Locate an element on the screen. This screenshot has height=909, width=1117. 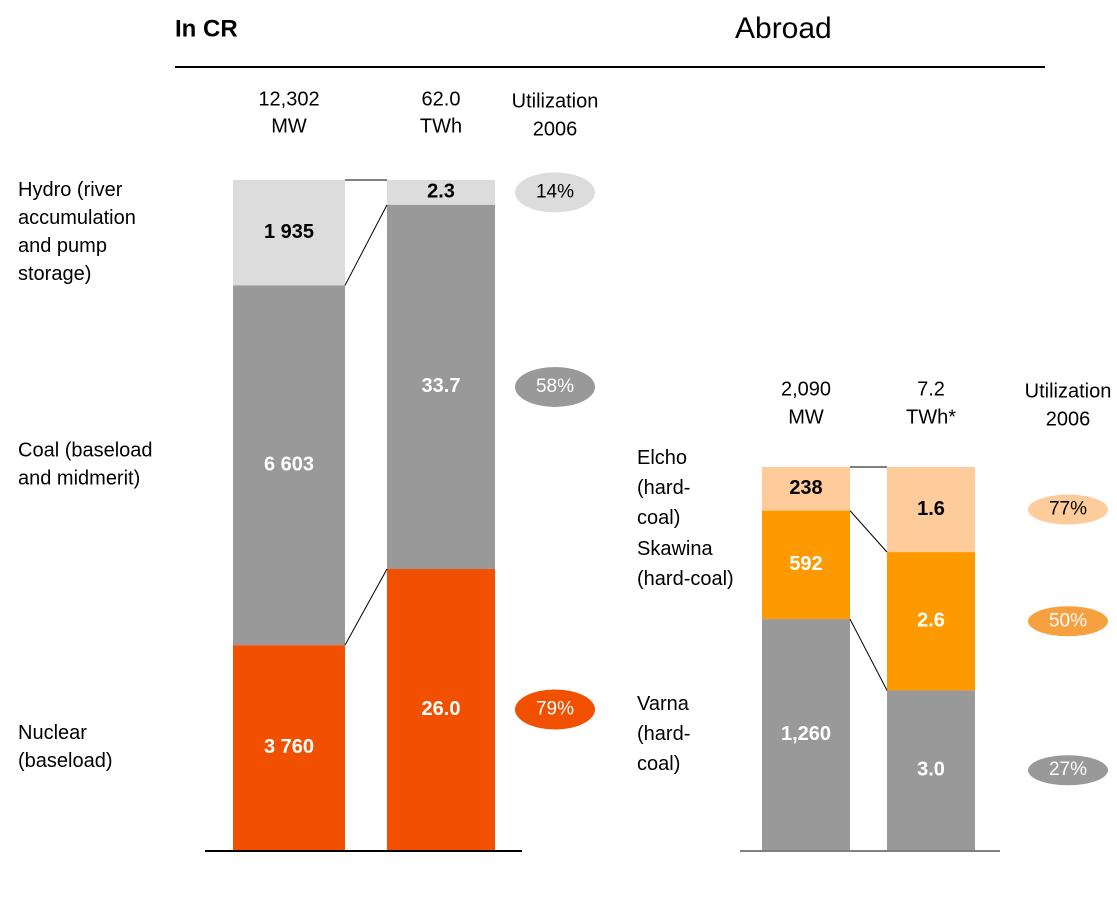
panel-title: Abroad is located at coordinates (783, 28).